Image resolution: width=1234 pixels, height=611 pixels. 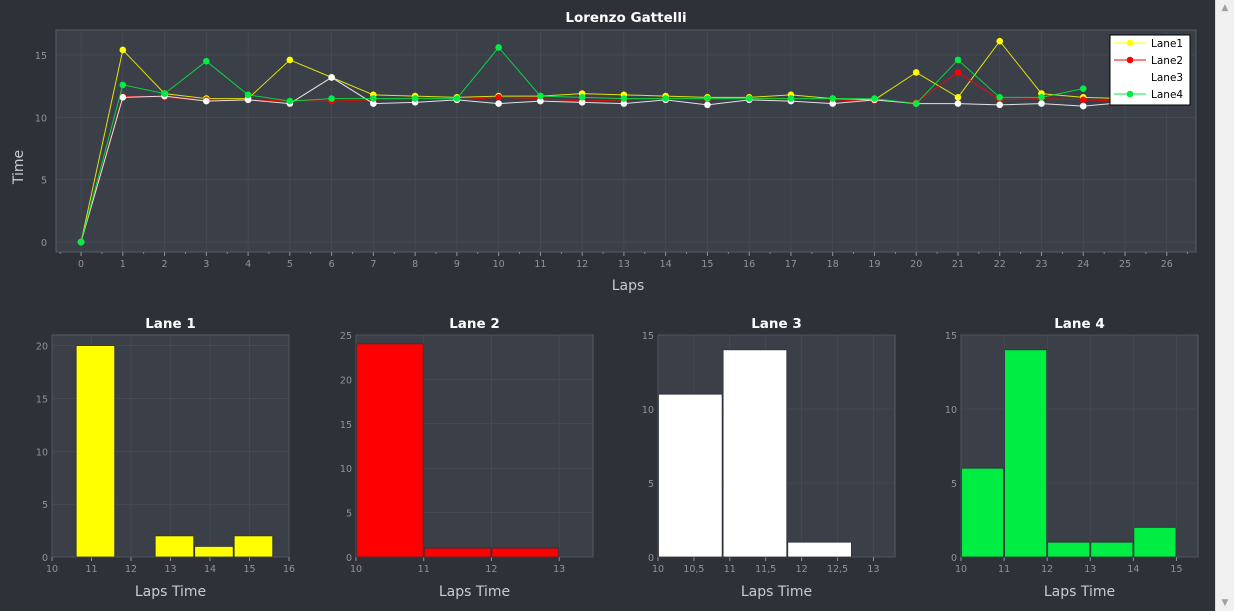 What do you see at coordinates (19, 167) in the screenshot?
I see `y-axis-label: Time` at bounding box center [19, 167].